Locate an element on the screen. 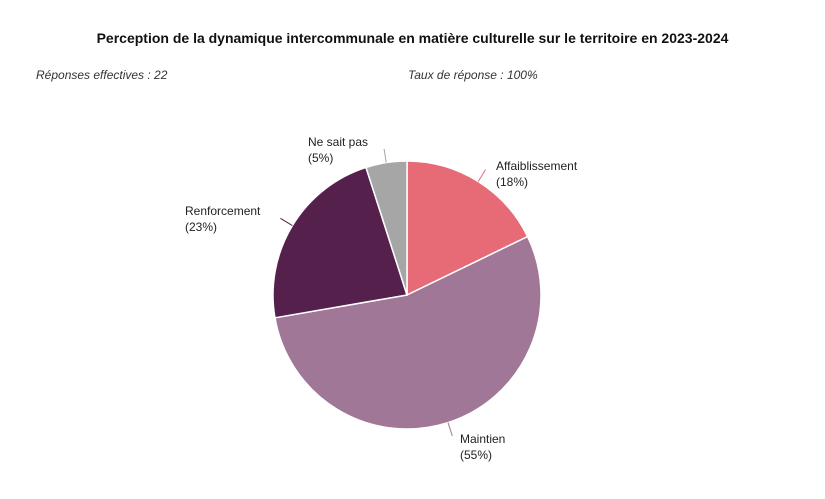 Image resolution: width=825 pixels, height=499 pixels. slice-percent-label: (55%) is located at coordinates (476, 455).